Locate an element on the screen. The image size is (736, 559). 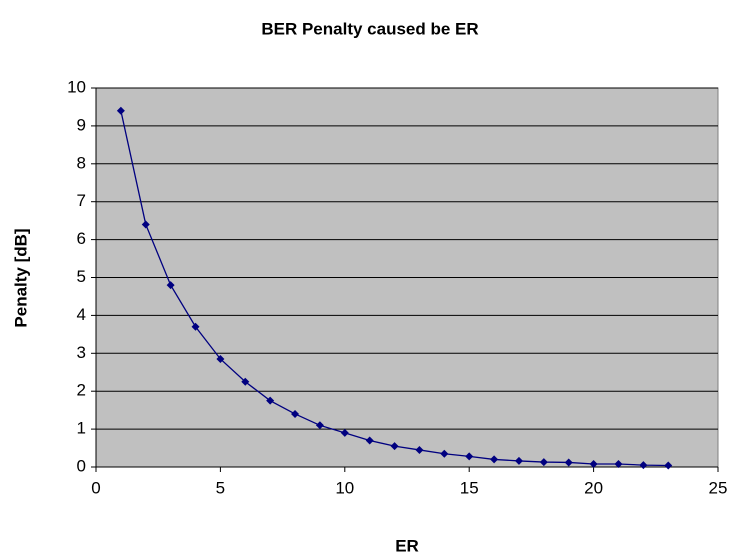
x-tick-label: 5 is located at coordinates (220, 487).